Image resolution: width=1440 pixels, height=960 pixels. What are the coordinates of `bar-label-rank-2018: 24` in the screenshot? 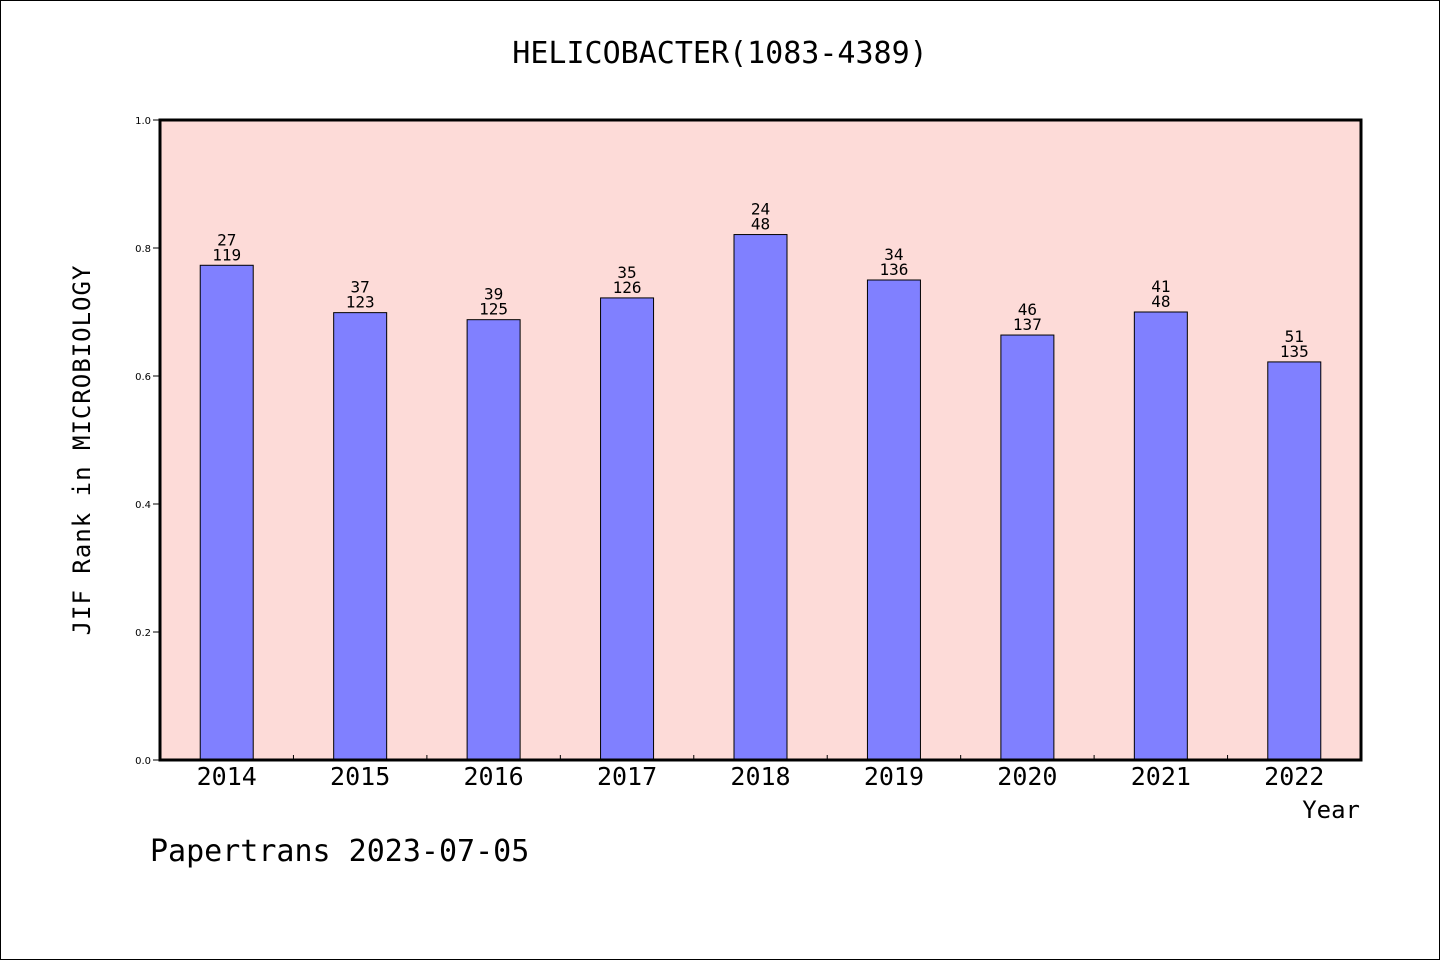 It's located at (760, 209).